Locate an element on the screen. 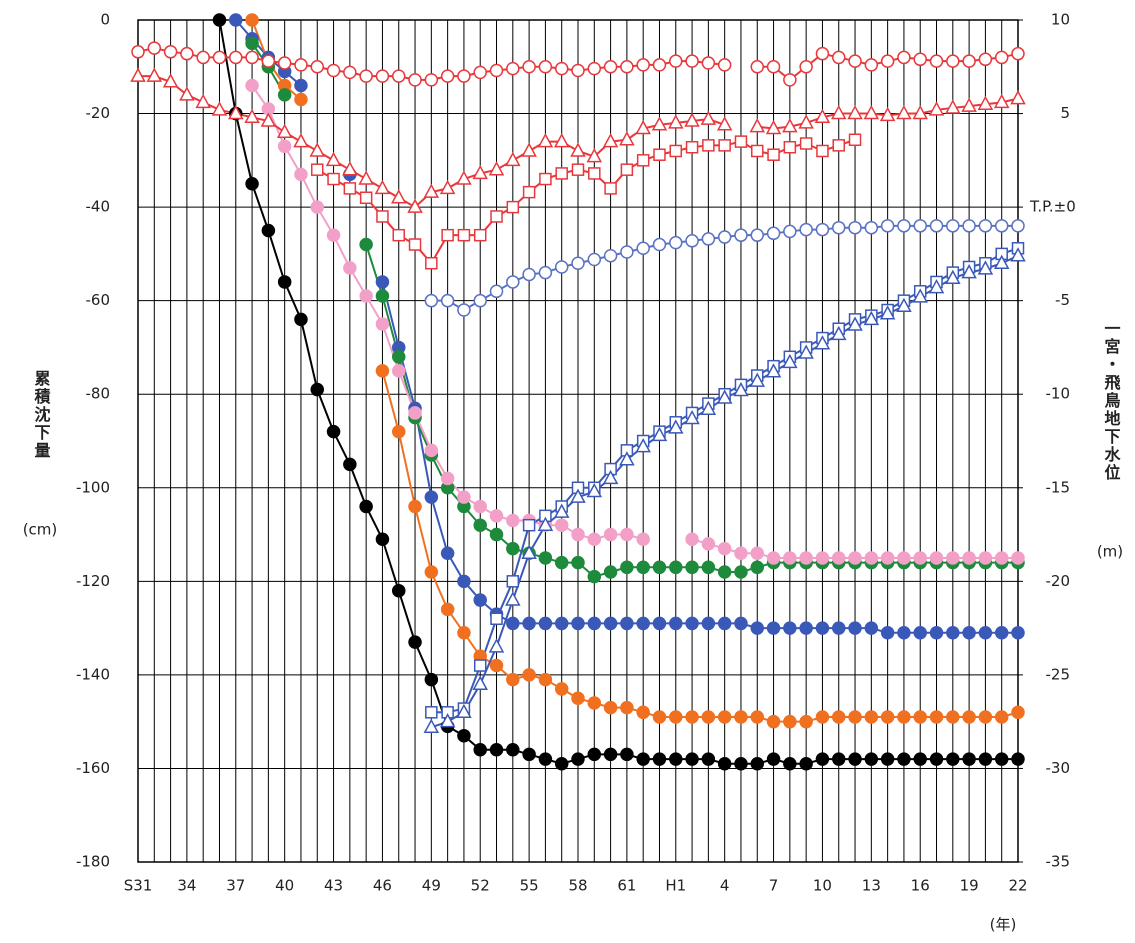 The width and height of the screenshot is (1135, 943). x-axis-unit: (年) is located at coordinates (1003, 925).